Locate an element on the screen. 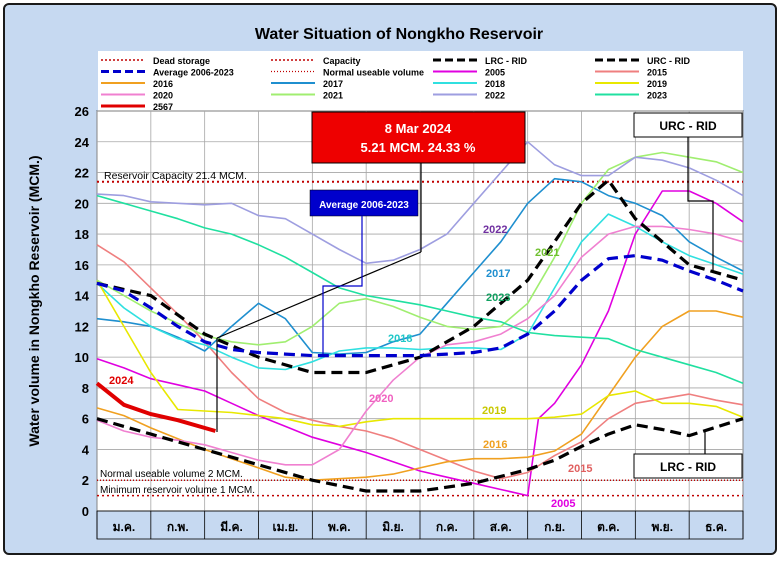  legend-label: 2022 is located at coordinates (495, 96).